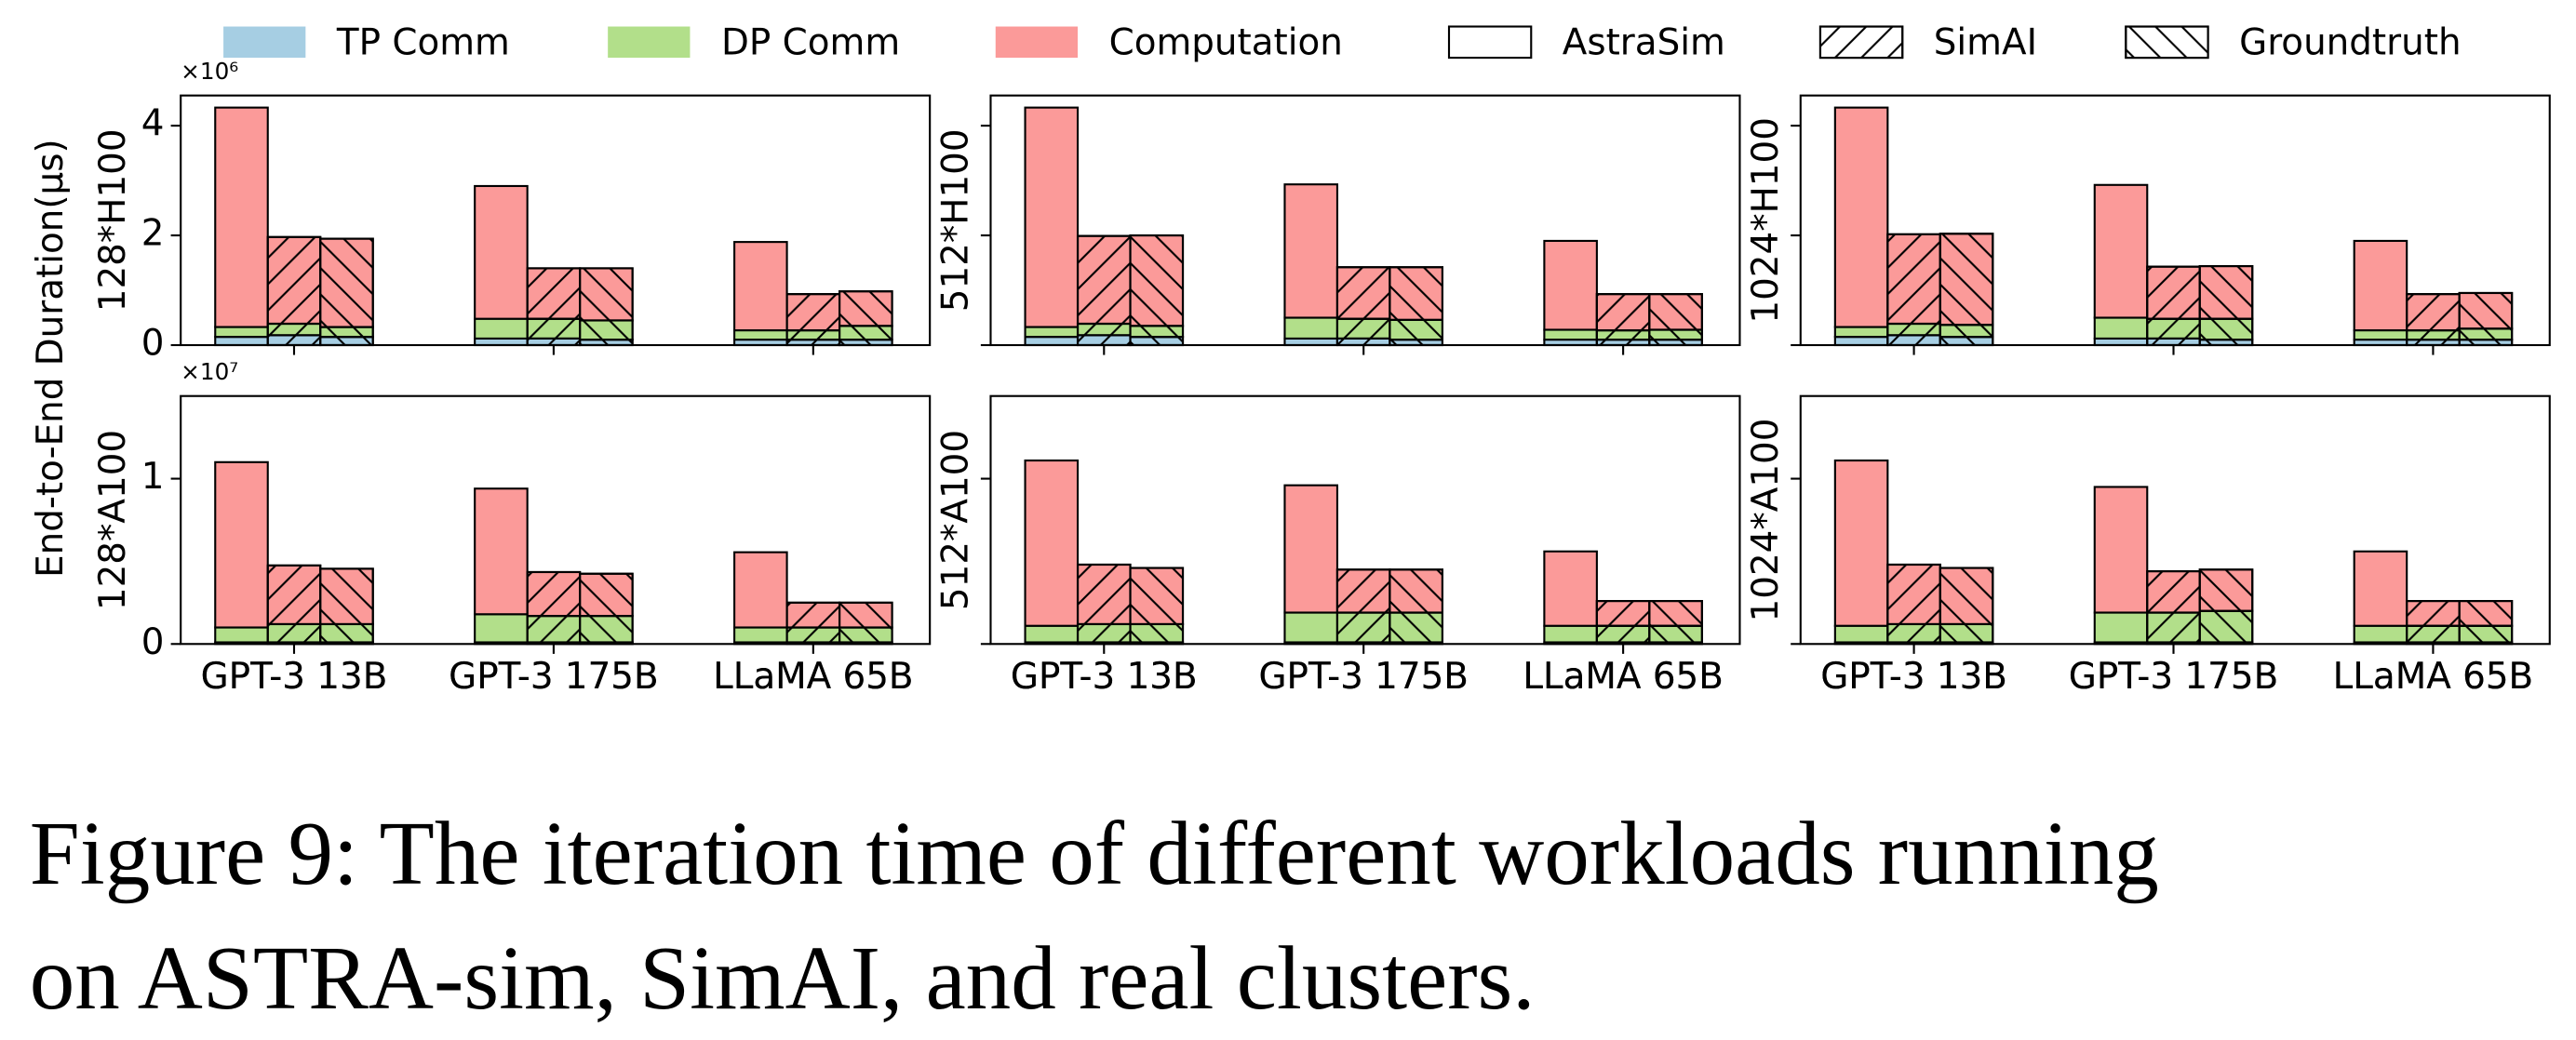 The width and height of the screenshot is (2576, 1040). I want to click on offset-label: ×10⁶, so click(209, 71).